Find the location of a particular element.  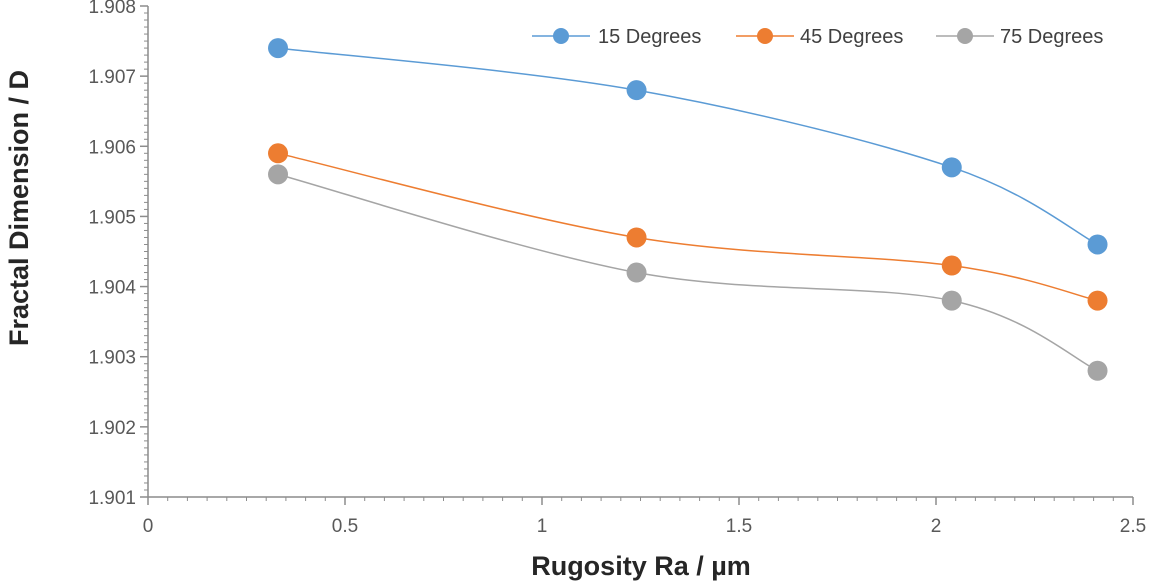

x-axis-title: Rugosity Ra / µm is located at coordinates (641, 566).